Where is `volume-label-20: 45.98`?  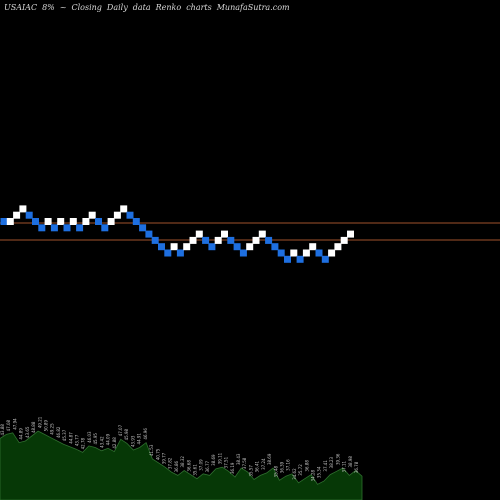 volume-label-20: 45.98 is located at coordinates (126, 434).